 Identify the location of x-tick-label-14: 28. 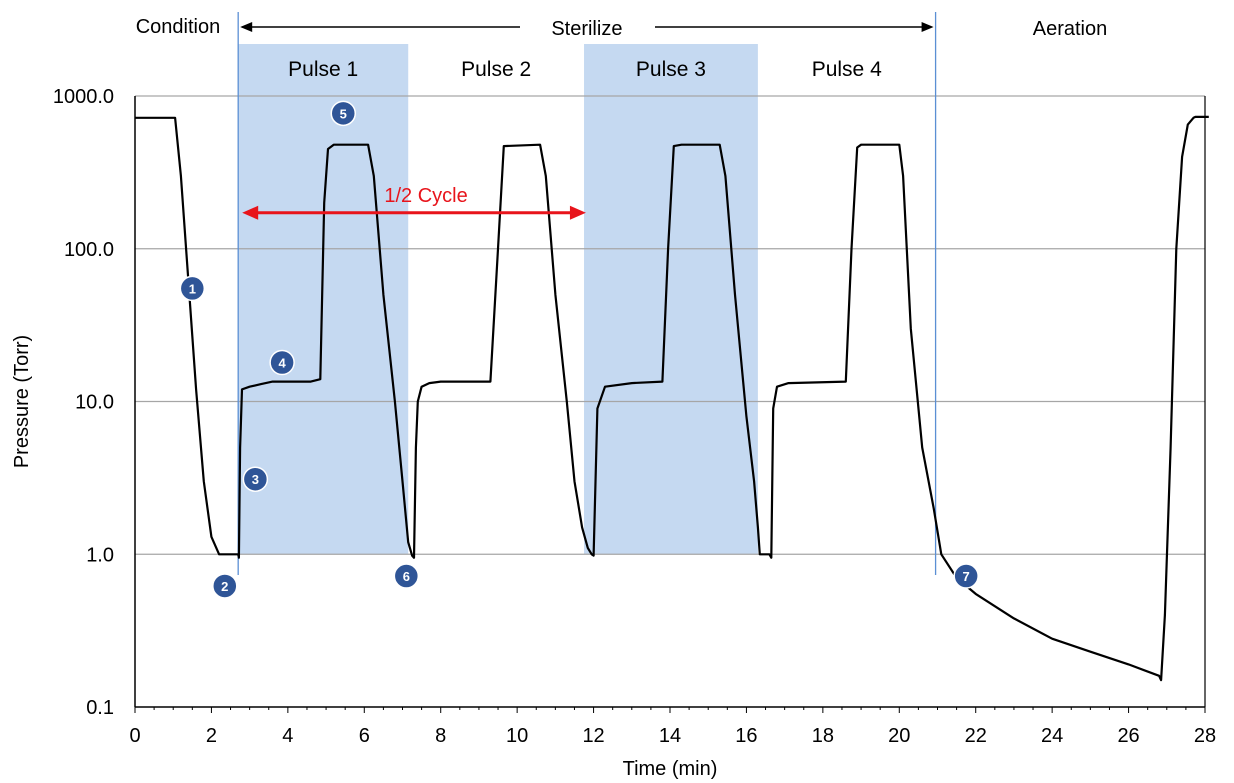
(1205, 736).